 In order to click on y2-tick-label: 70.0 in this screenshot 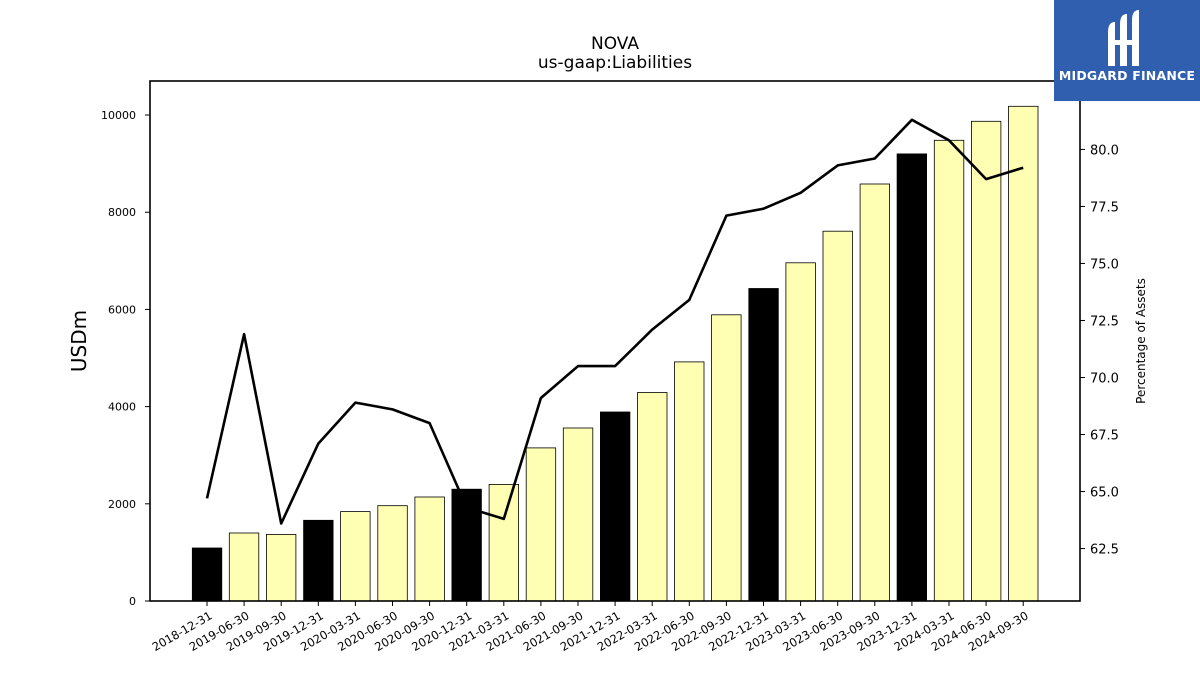, I will do `click(1104, 378)`.